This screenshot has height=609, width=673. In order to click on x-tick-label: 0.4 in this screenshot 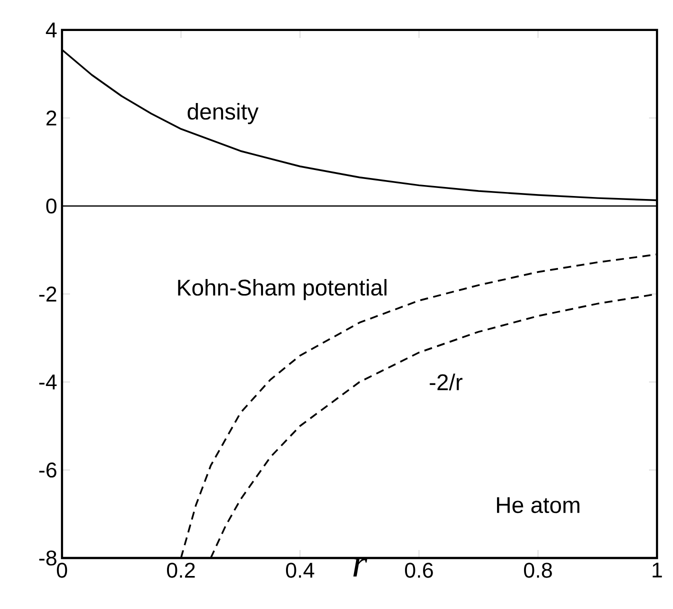, I will do `click(300, 570)`.